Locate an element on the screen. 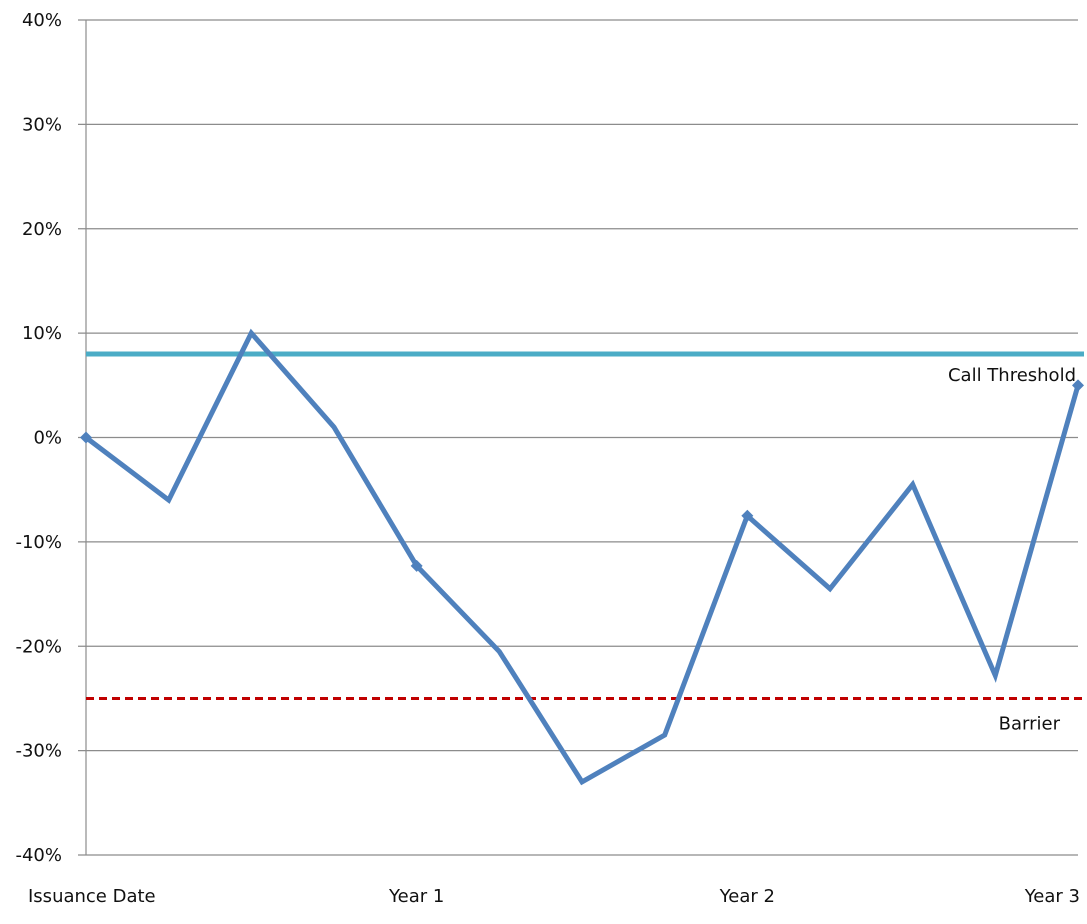 The width and height of the screenshot is (1087, 924). x-tick-label: Year 3 is located at coordinates (1052, 896).